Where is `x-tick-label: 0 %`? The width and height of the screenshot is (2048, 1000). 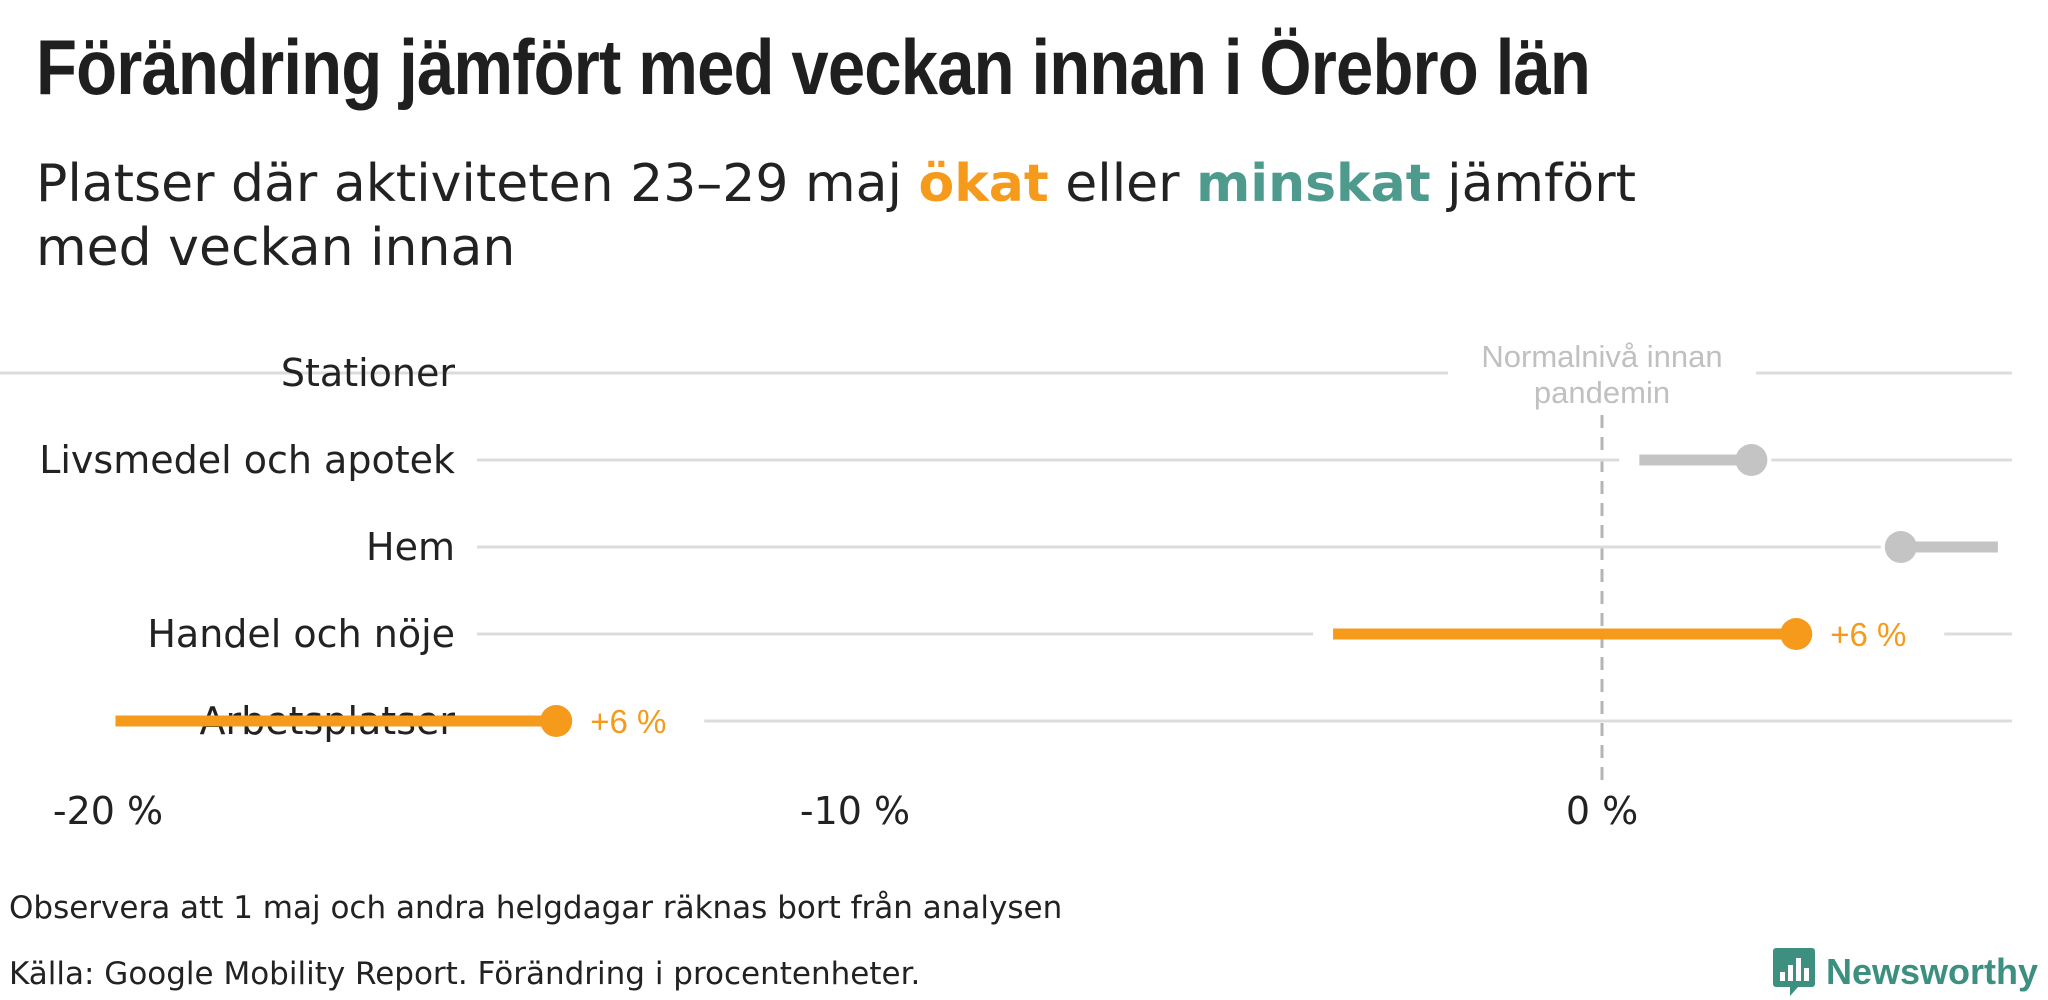 x-tick-label: 0 % is located at coordinates (1602, 811).